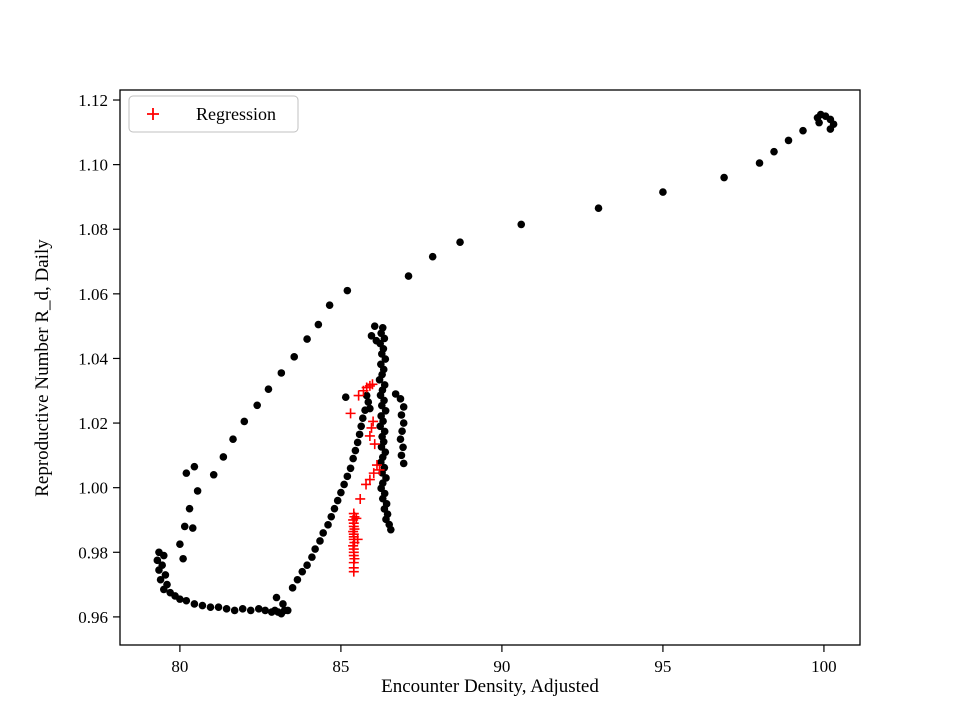 The height and width of the screenshot is (720, 960). Describe the element at coordinates (179, 666) in the screenshot. I see `x-tick-label: 80` at that location.